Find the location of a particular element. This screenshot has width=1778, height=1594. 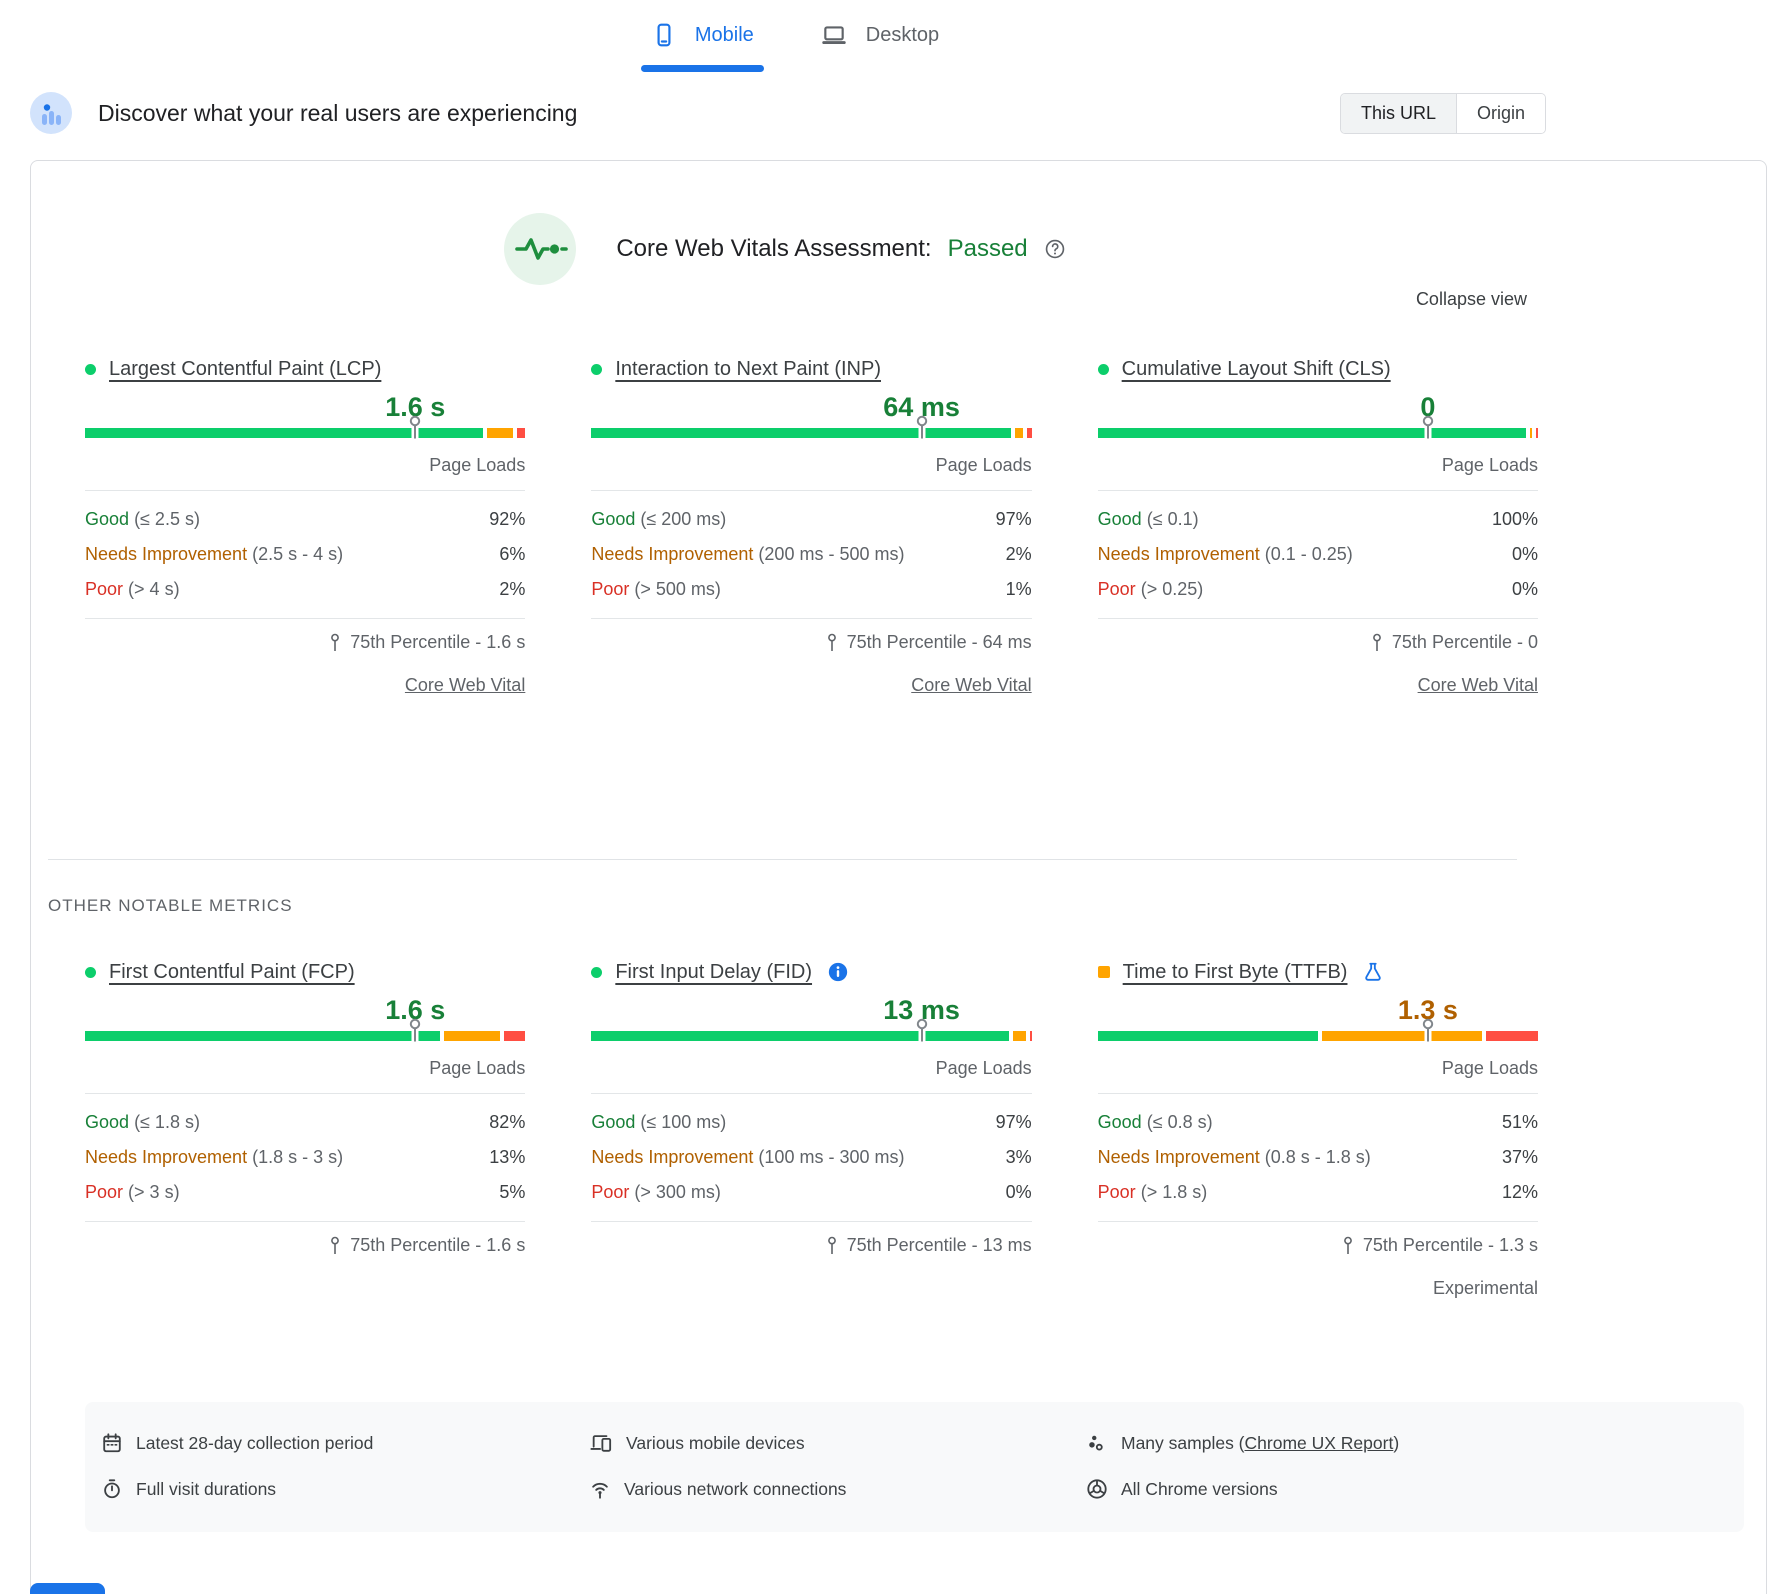

distribution-range: (> 0.25) is located at coordinates (1172, 589).